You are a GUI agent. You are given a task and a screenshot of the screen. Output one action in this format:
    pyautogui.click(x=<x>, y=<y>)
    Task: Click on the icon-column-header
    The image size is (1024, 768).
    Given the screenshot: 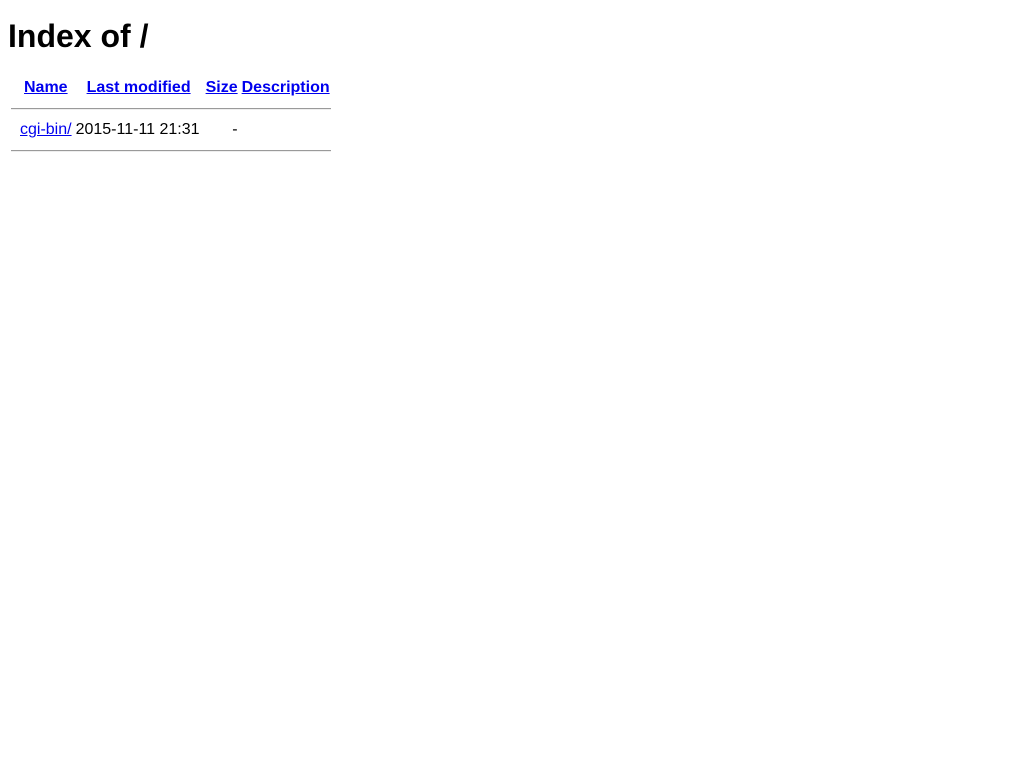 What is the action you would take?
    pyautogui.click(x=14, y=88)
    